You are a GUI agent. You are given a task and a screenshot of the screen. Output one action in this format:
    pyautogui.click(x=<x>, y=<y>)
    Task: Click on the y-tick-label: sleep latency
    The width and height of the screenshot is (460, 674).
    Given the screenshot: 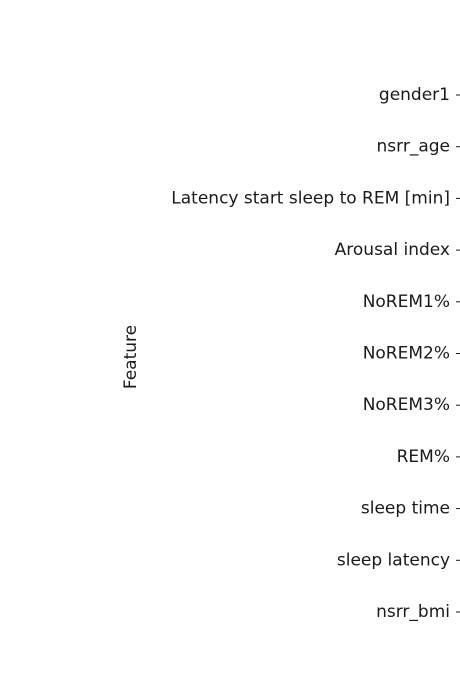 What is the action you would take?
    pyautogui.click(x=393, y=560)
    